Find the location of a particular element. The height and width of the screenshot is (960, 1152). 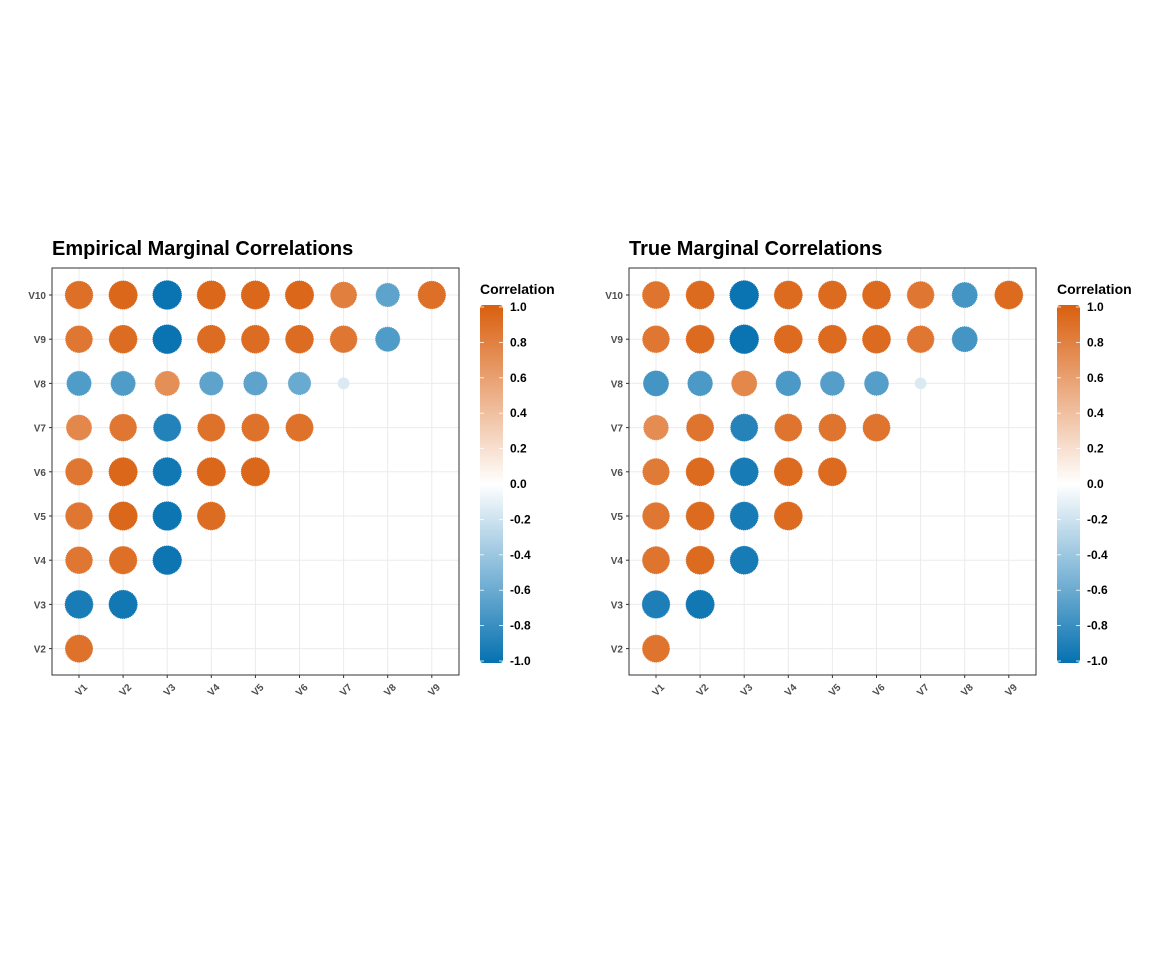

y-tick-label: V8 is located at coordinates (617, 384).